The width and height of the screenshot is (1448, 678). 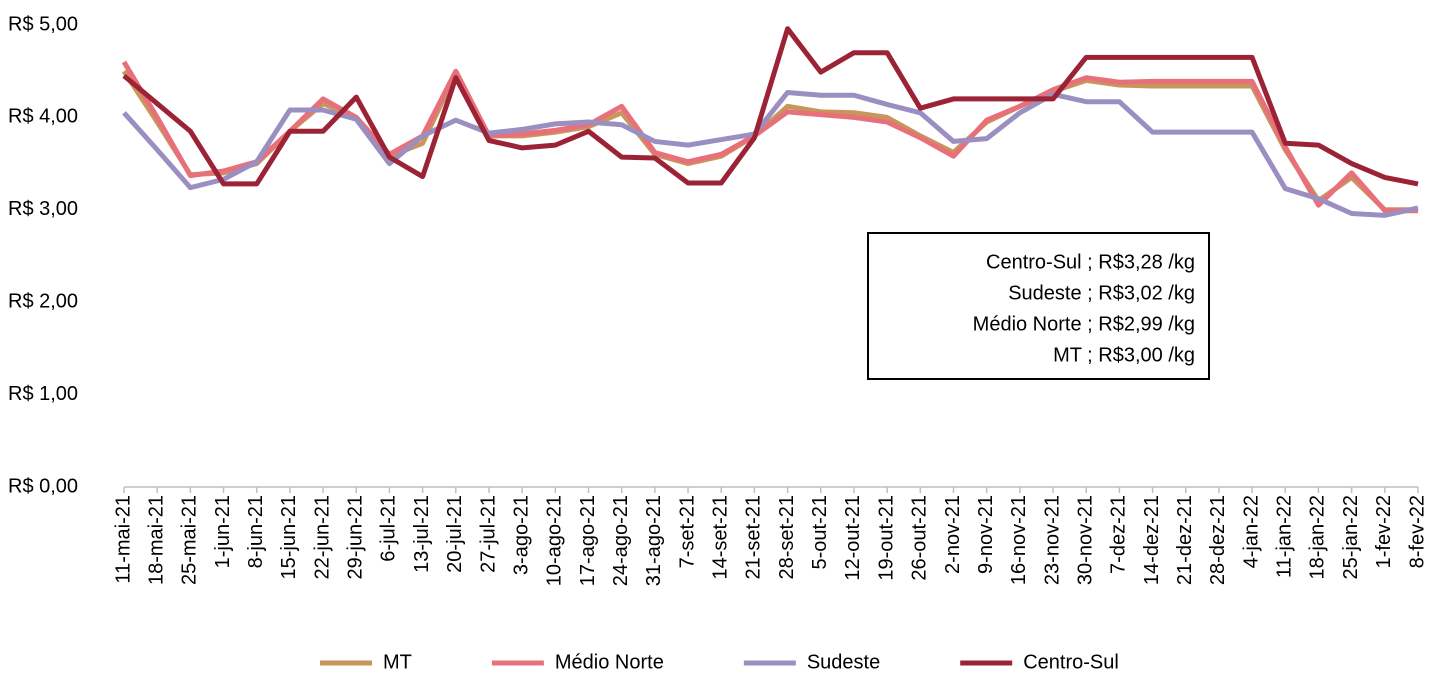 I want to click on x-tick-label: 21-set-21, so click(x=754, y=537).